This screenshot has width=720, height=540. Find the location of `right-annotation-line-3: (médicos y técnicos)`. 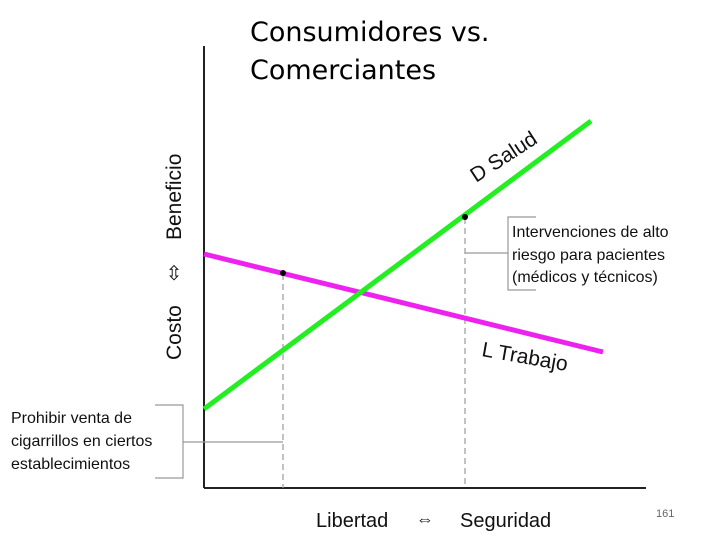

right-annotation-line-3: (médicos y técnicos) is located at coordinates (585, 277).